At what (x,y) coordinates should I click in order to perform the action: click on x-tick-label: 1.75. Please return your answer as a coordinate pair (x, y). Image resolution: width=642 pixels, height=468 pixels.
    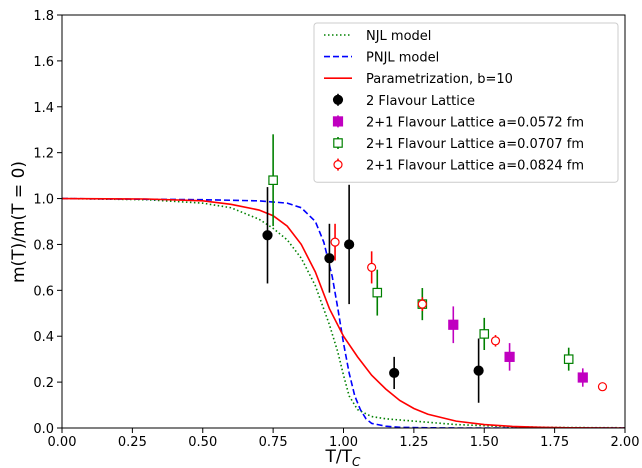
    Looking at the image, I should click on (554, 442).